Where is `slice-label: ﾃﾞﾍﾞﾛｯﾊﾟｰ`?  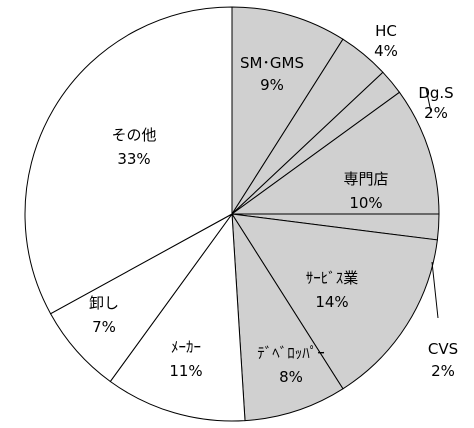 slice-label: ﾃﾞﾍﾞﾛｯﾊﾟｰ is located at coordinates (291, 353).